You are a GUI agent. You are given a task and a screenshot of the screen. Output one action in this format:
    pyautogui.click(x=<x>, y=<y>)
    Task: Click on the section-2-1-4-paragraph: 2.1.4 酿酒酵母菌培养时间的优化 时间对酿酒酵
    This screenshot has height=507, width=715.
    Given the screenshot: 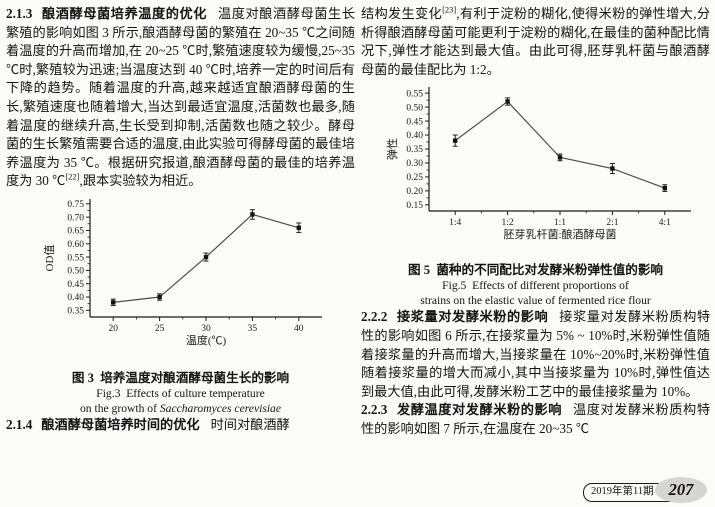 What is the action you would take?
    pyautogui.click(x=180, y=425)
    